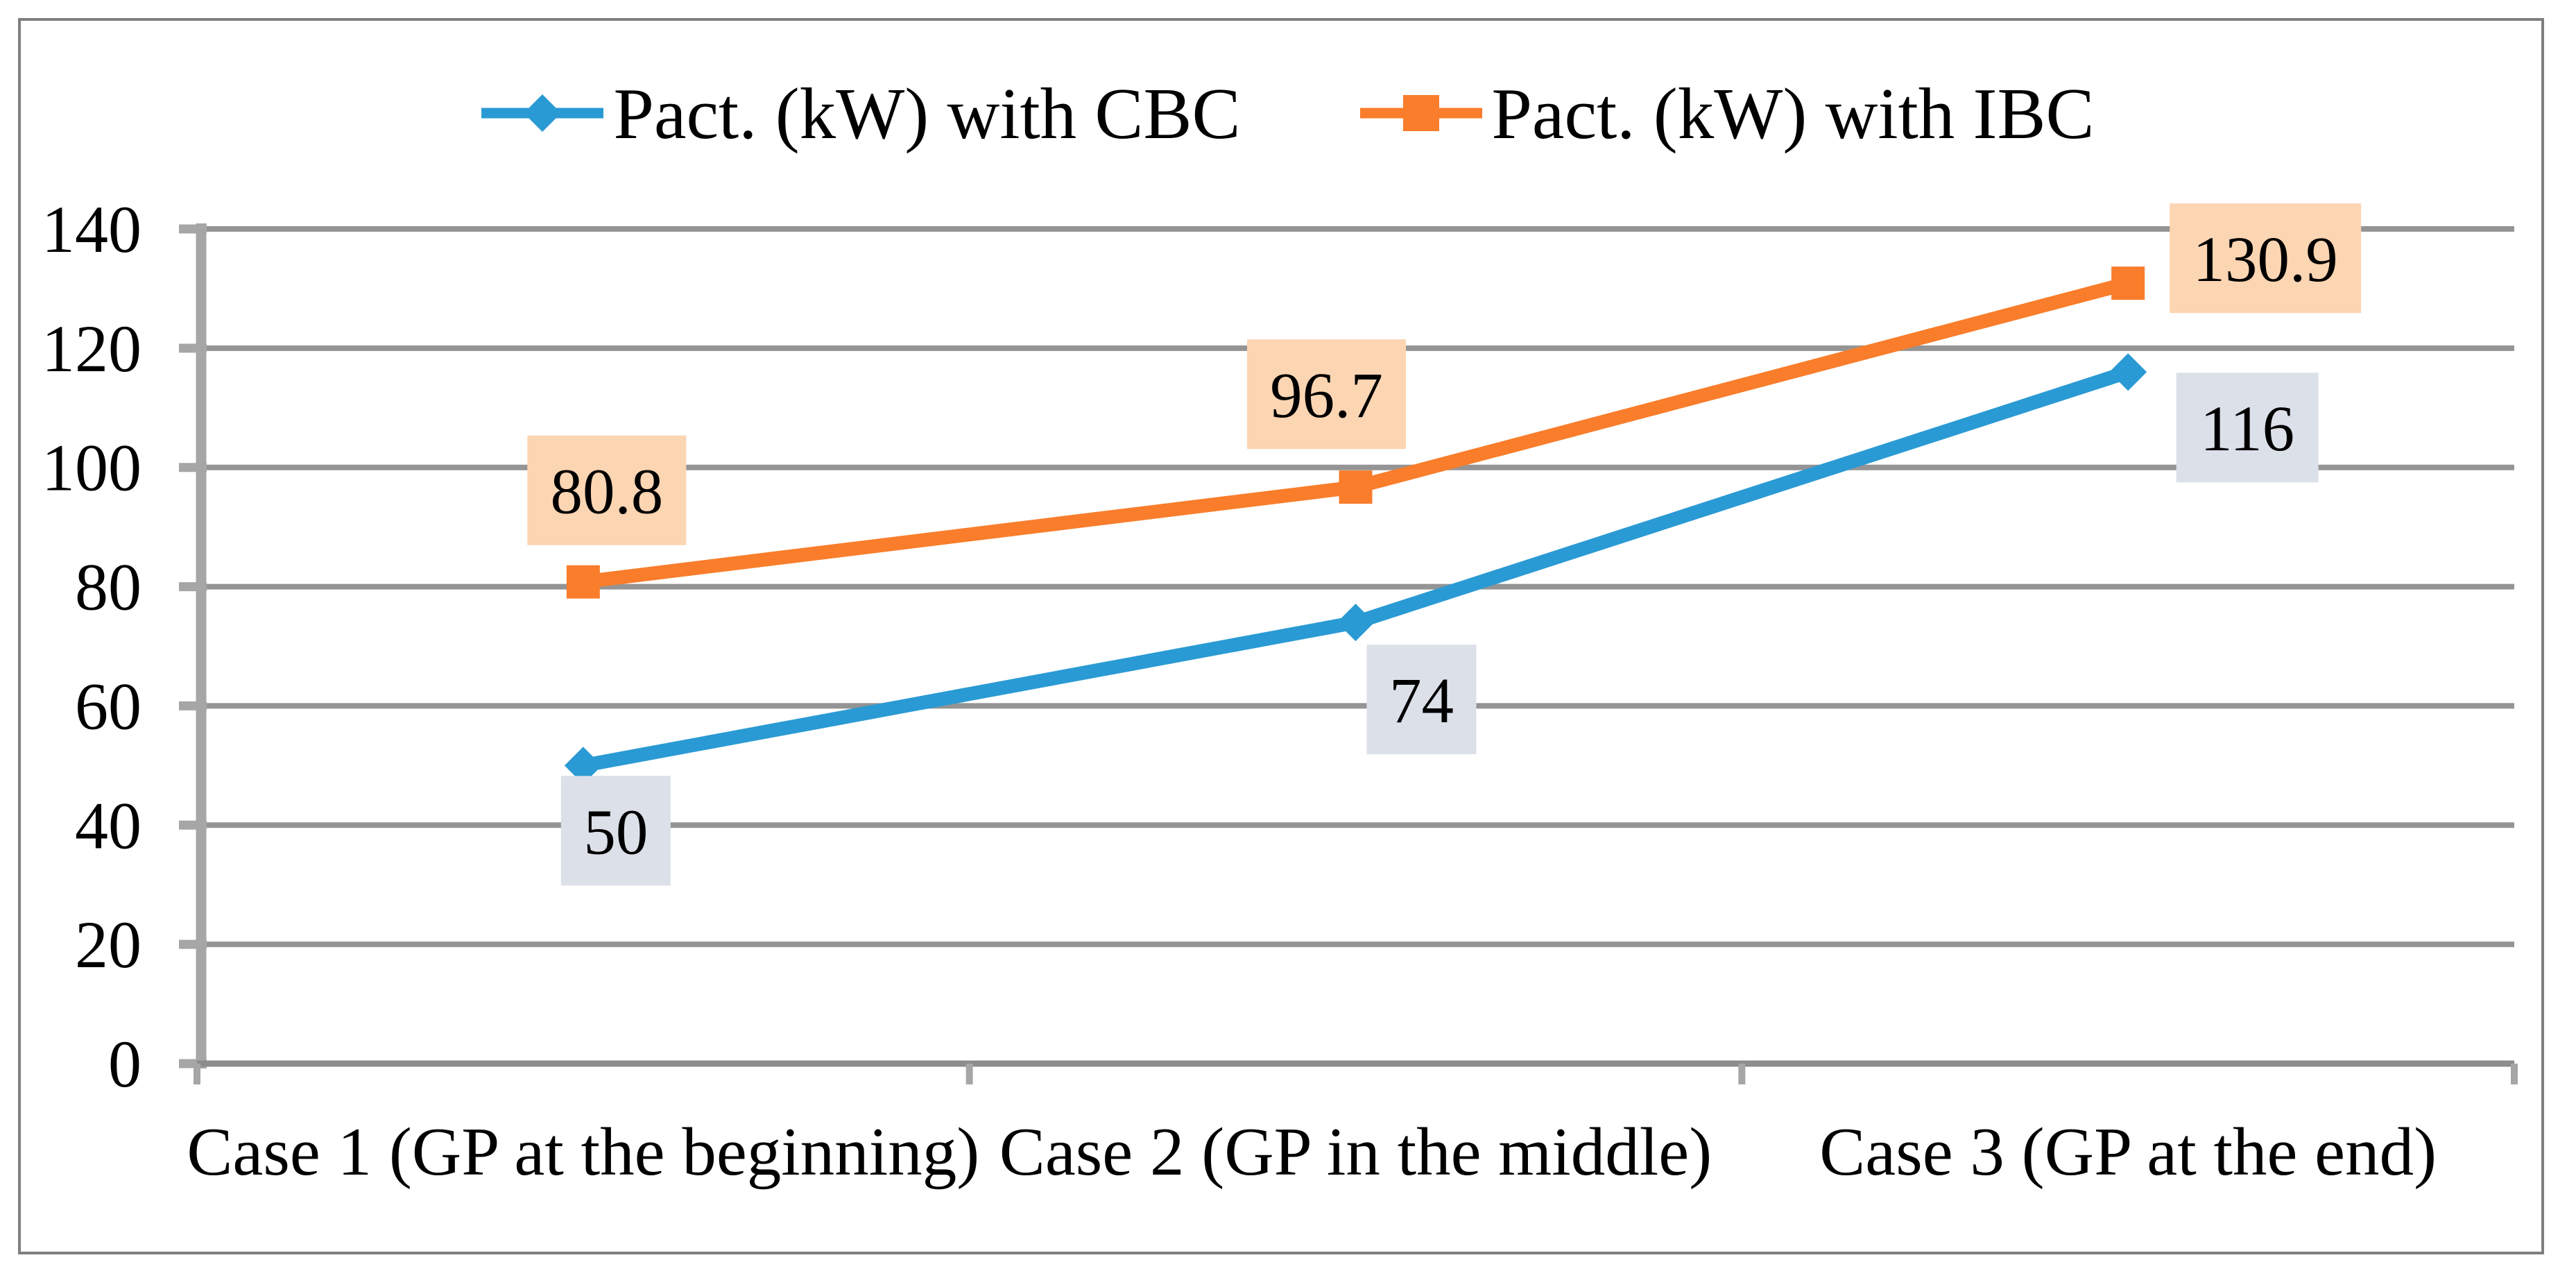 The height and width of the screenshot is (1278, 2576). I want to click on legend-item-ibc: Pact. (kW) with IBC, so click(1727, 113).